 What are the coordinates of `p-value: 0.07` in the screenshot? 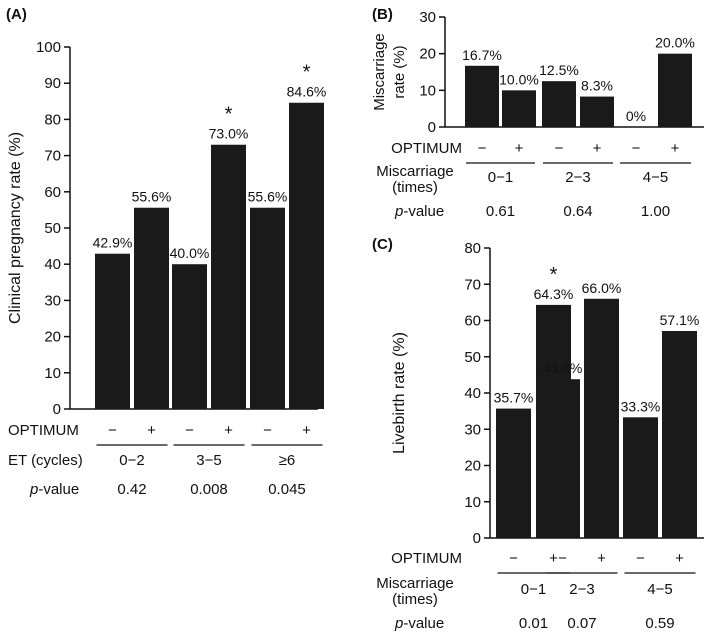 It's located at (581, 623).